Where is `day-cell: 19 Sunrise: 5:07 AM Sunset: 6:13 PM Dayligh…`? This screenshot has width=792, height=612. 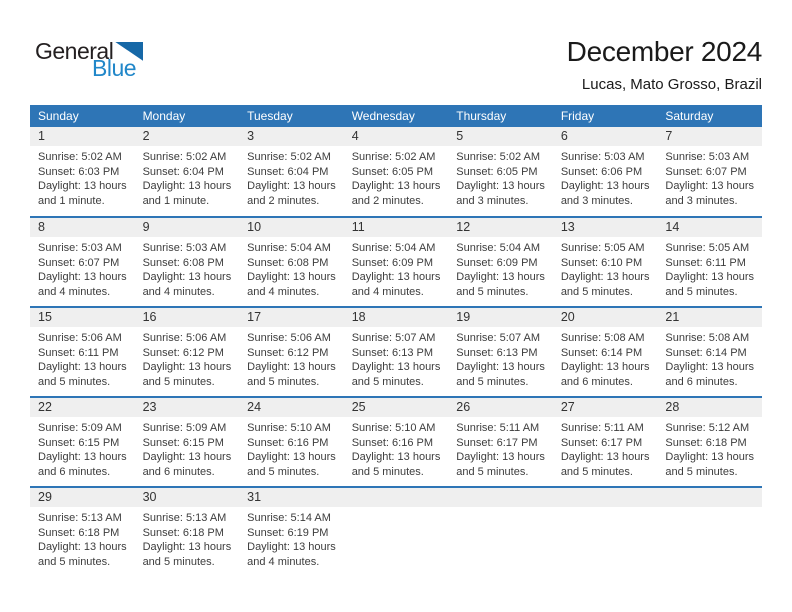
day-cell: 19 Sunrise: 5:07 AM Sunset: 6:13 PM Dayligh… is located at coordinates (500, 351).